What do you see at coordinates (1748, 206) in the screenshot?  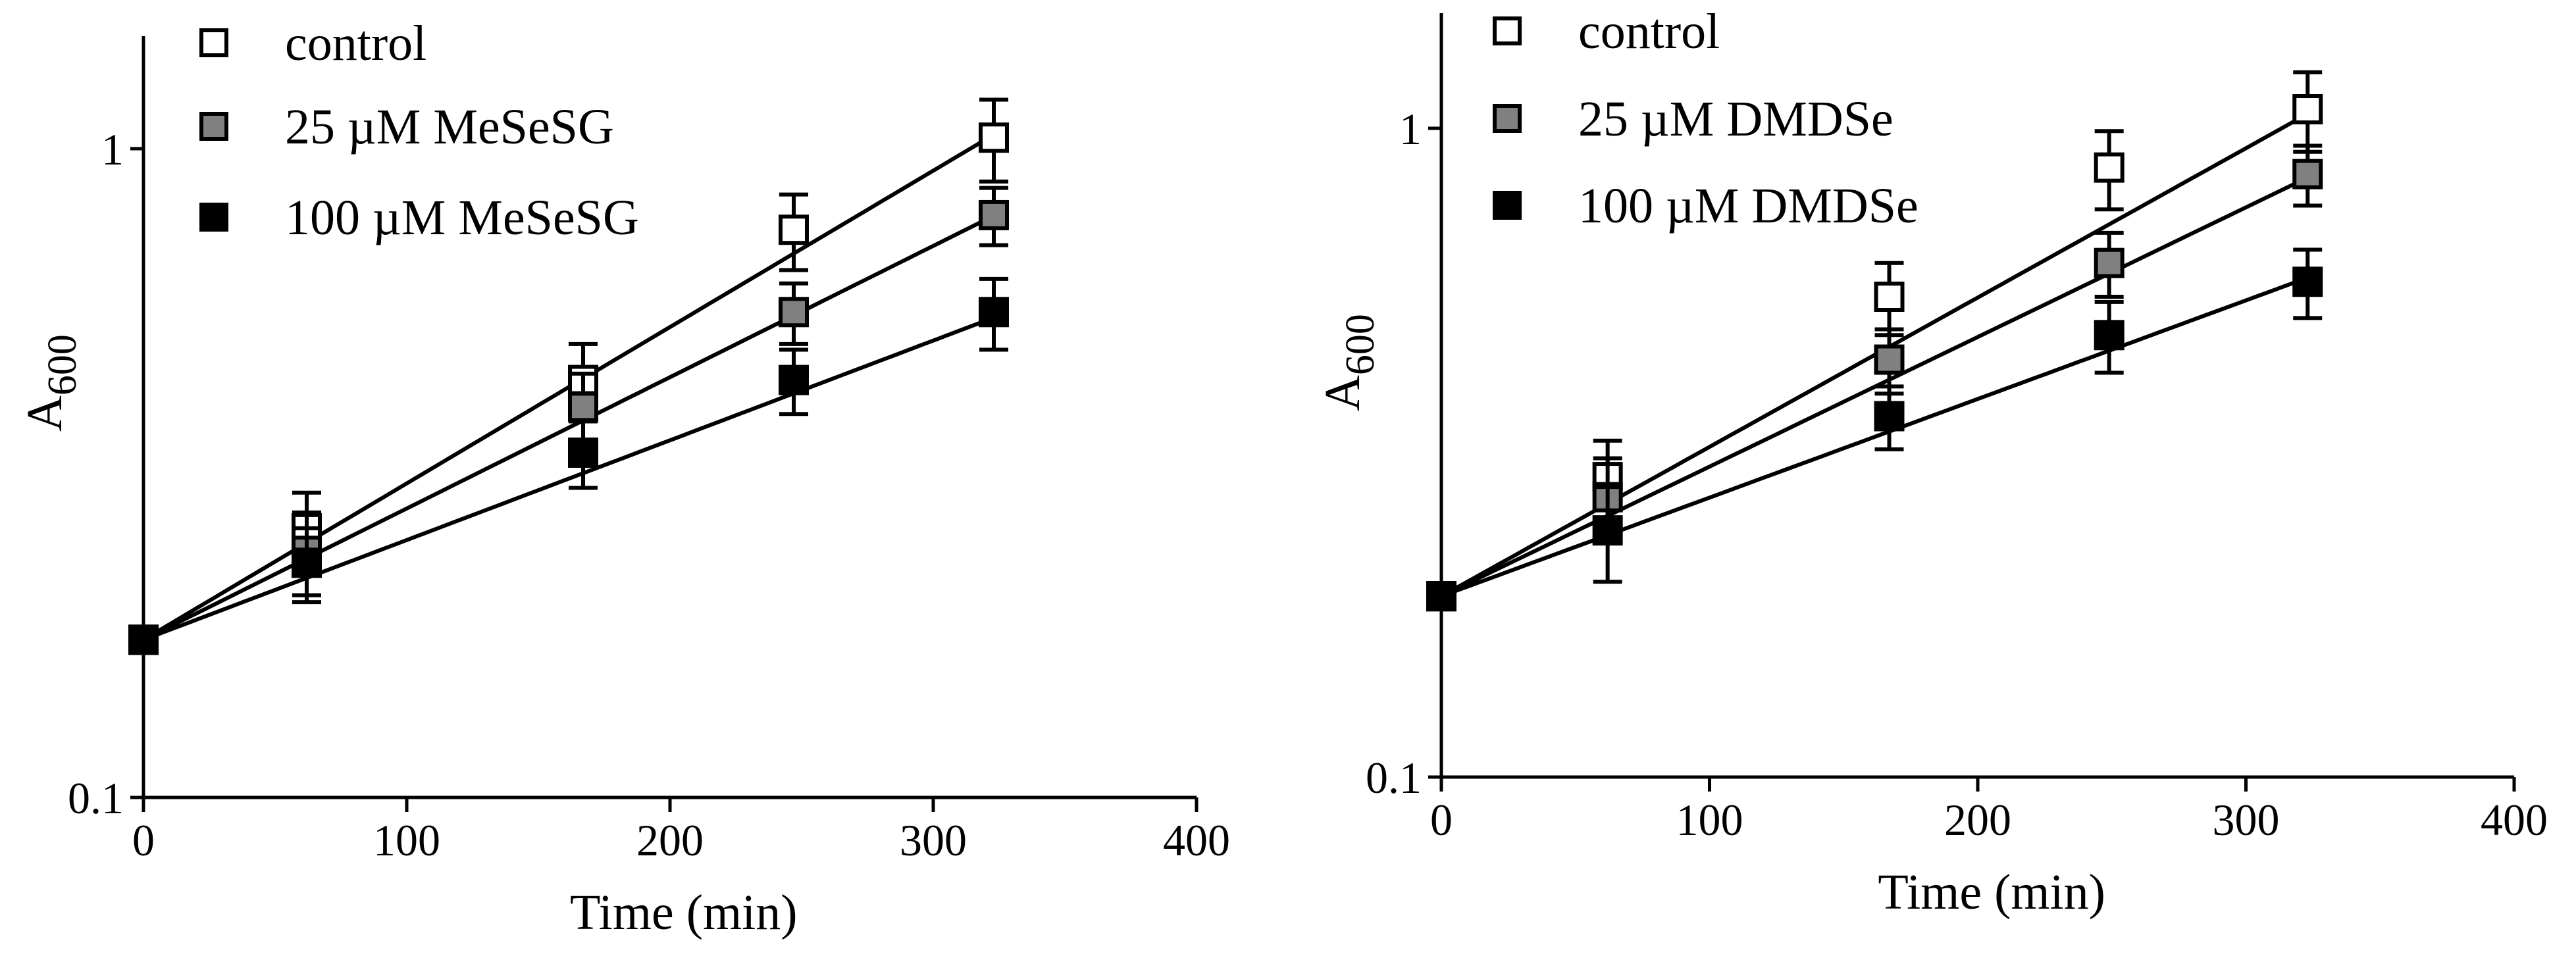 I see `legend-label: 100 µM DMDSe` at bounding box center [1748, 206].